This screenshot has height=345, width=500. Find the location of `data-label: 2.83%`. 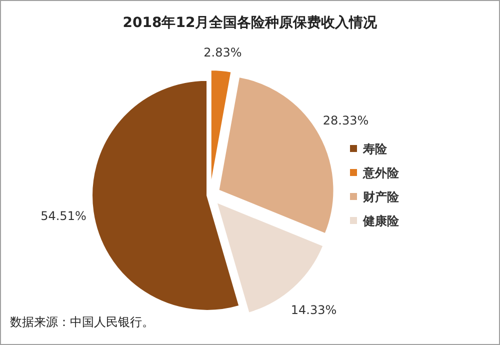

data-label: 2.83% is located at coordinates (223, 53).